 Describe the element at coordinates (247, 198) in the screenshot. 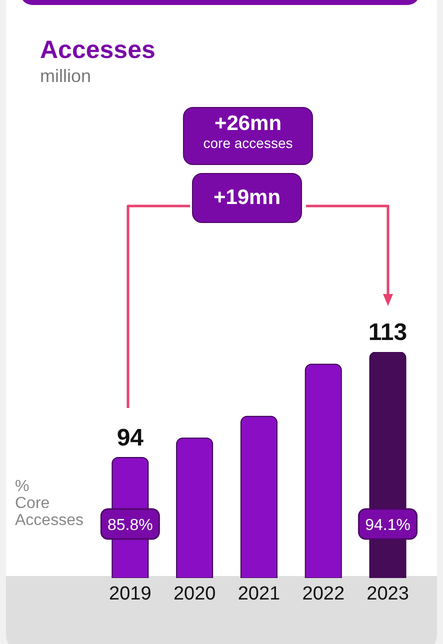

I see `text: +19mn` at that location.